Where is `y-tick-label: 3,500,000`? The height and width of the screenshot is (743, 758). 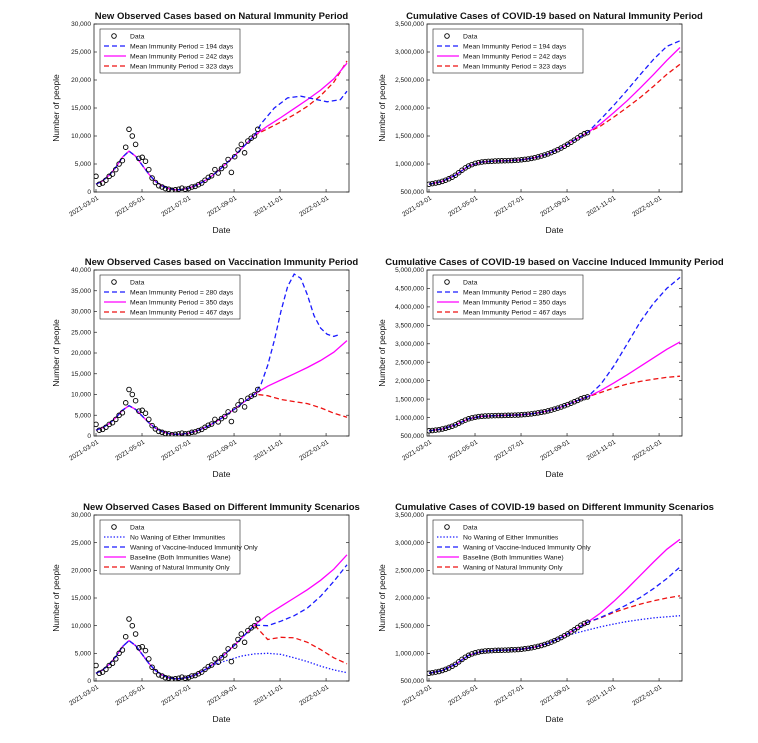
y-tick-label: 3,500,000 is located at coordinates (409, 326).